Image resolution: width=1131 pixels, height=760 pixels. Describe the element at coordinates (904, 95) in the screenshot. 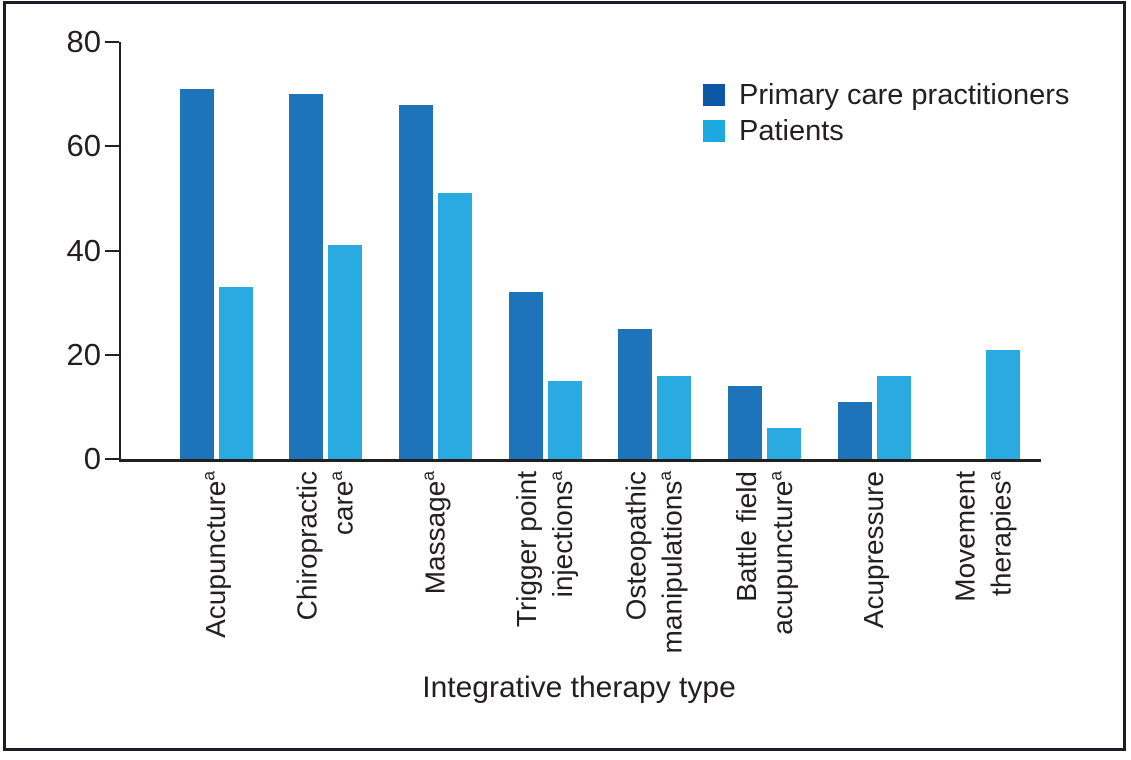

I see `legend-label-primary-care-practitioners: Primary care practitioners` at that location.